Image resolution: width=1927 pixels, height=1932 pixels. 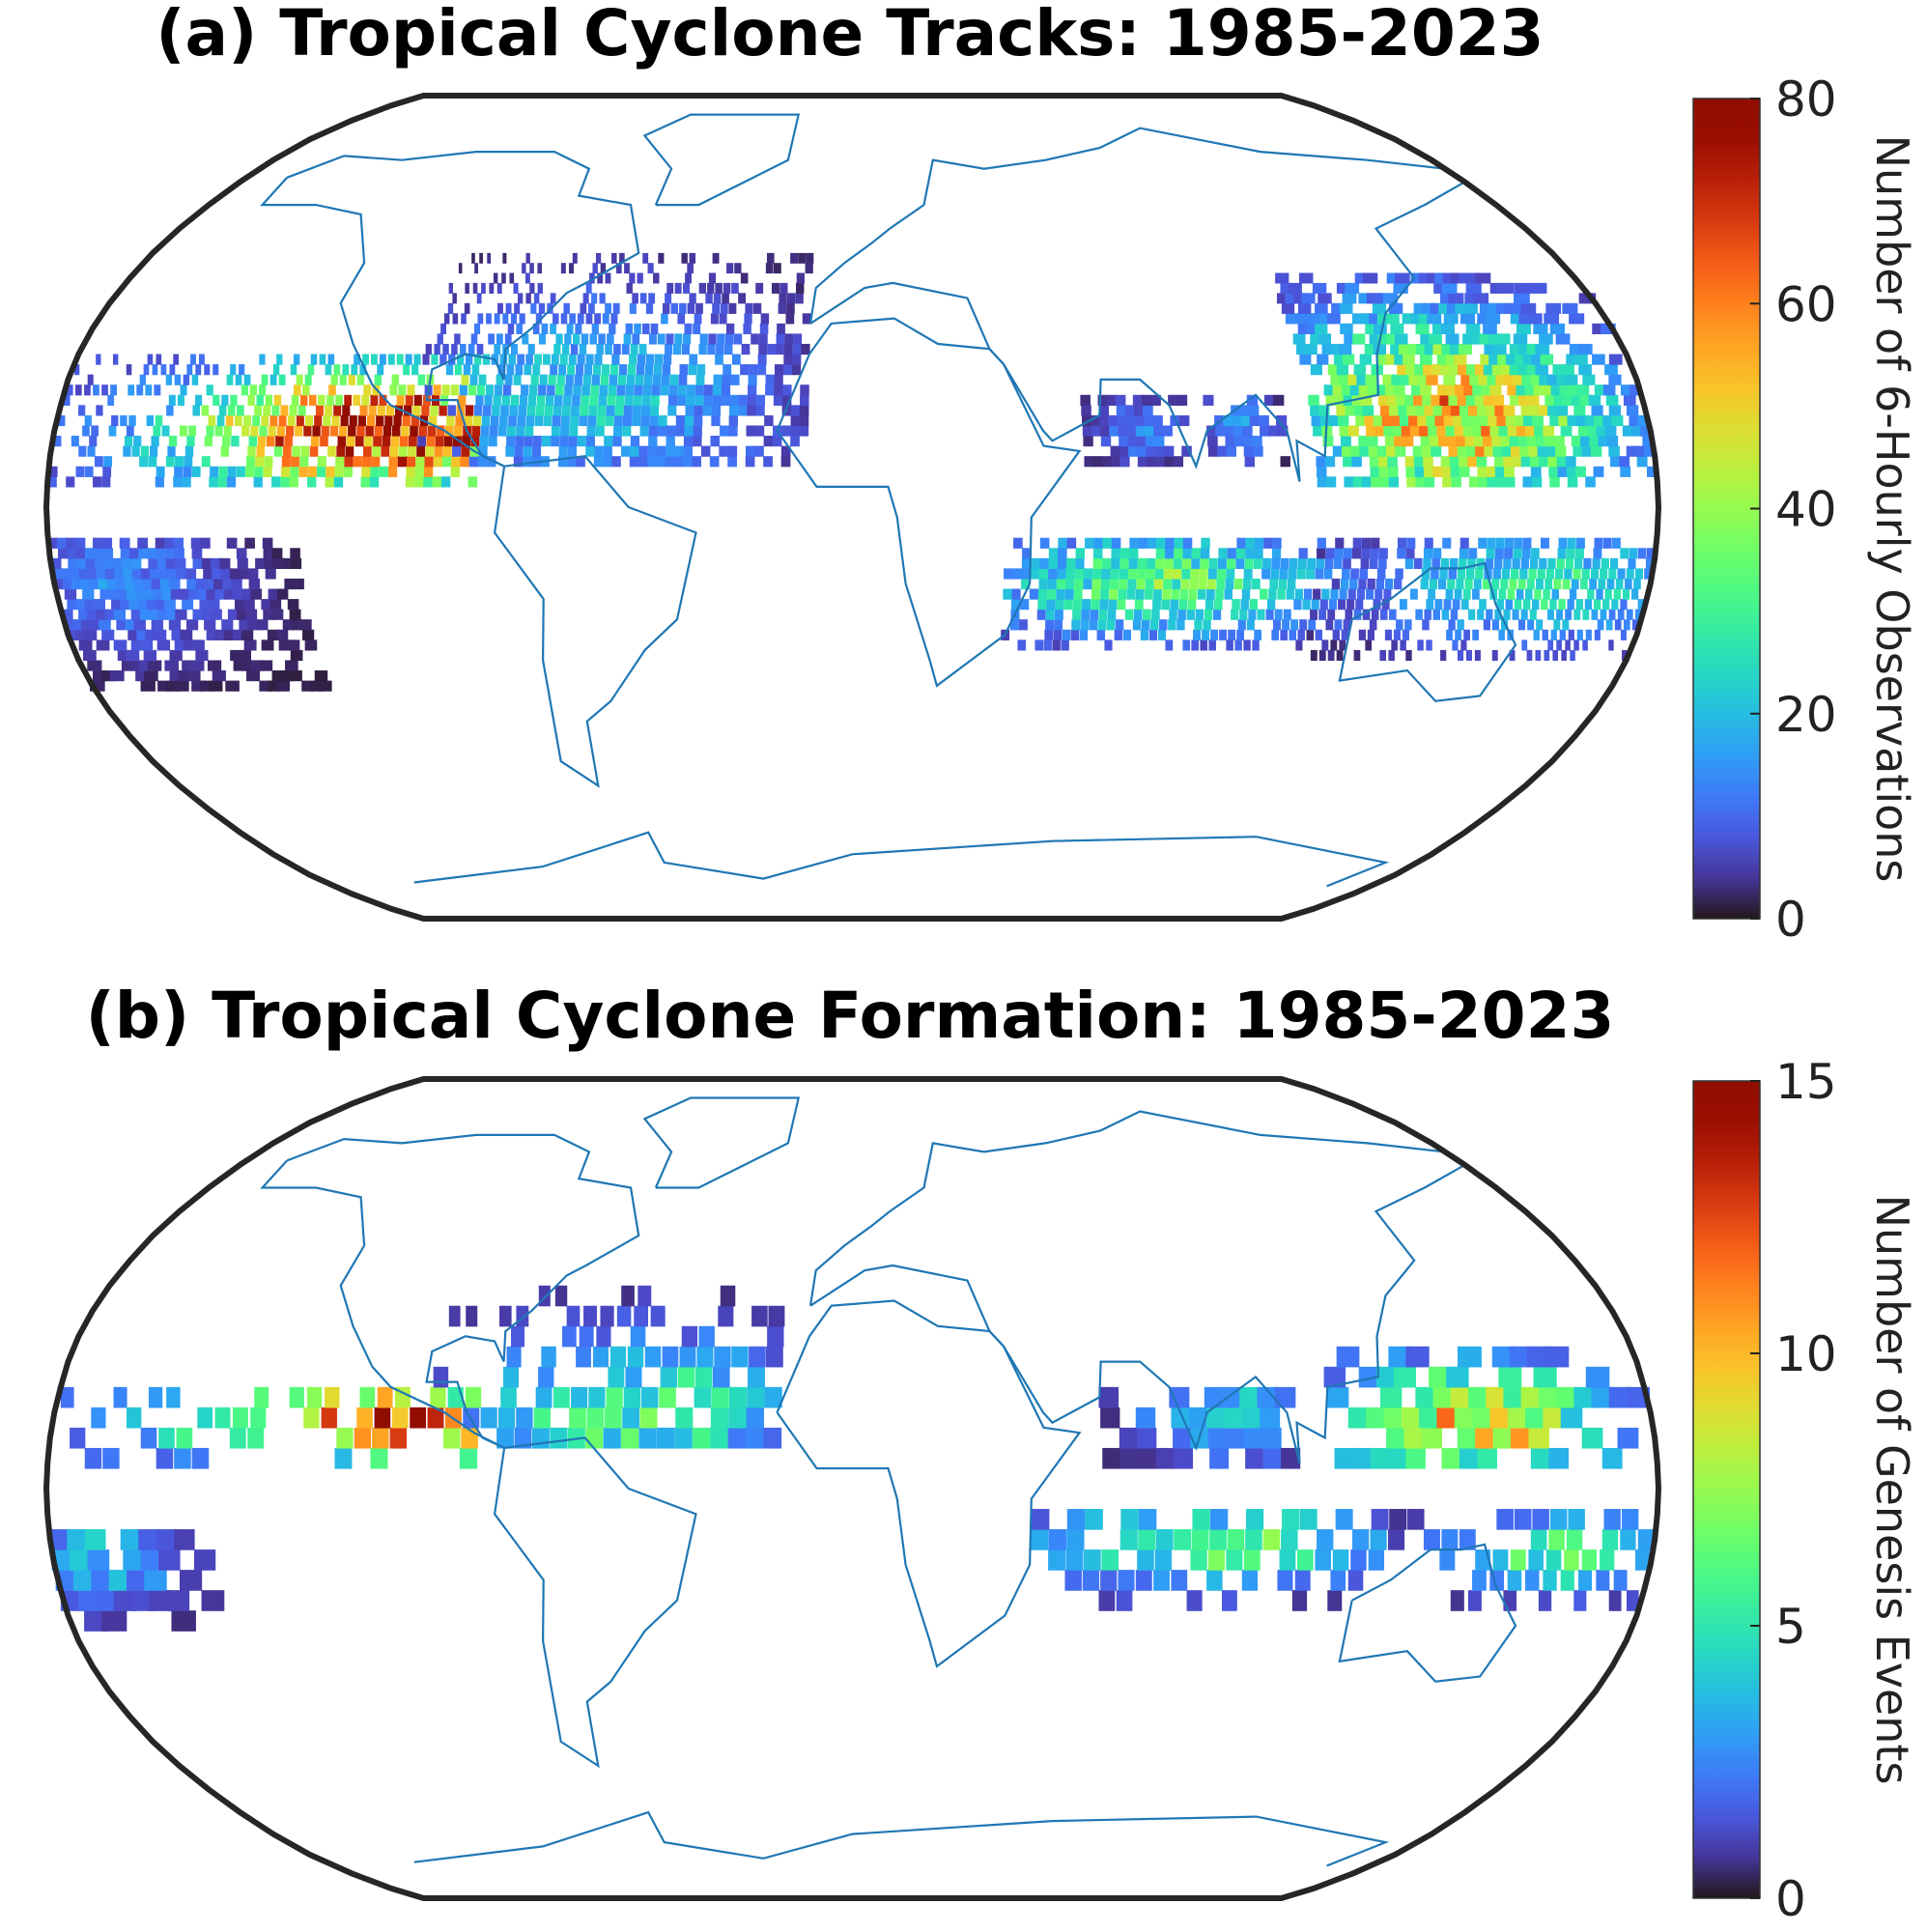 I want to click on colorbar-tick-label: 0, so click(x=1790, y=920).